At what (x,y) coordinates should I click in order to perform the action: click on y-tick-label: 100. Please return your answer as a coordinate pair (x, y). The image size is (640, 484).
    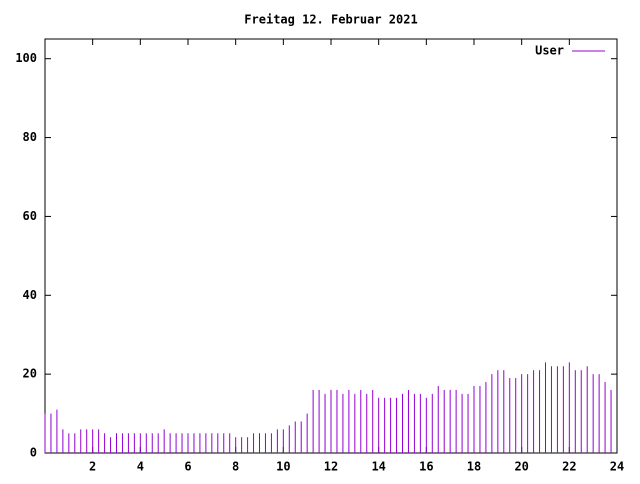
    Looking at the image, I should click on (26, 58).